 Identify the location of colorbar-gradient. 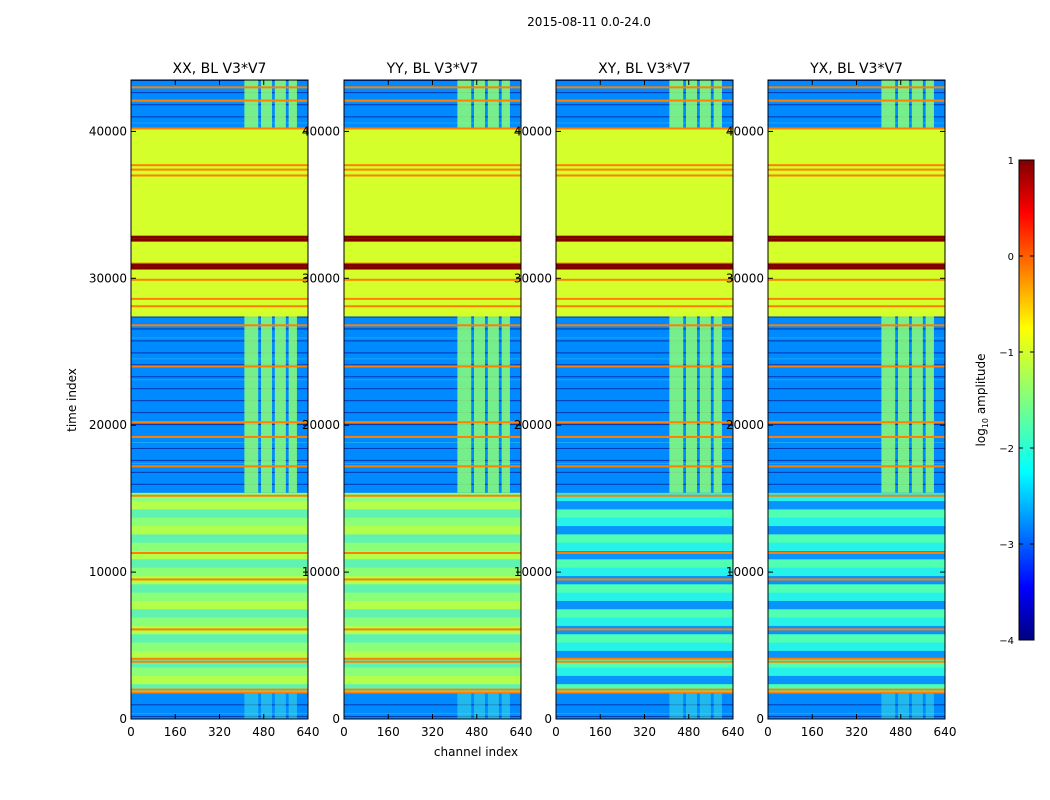
(1026, 400).